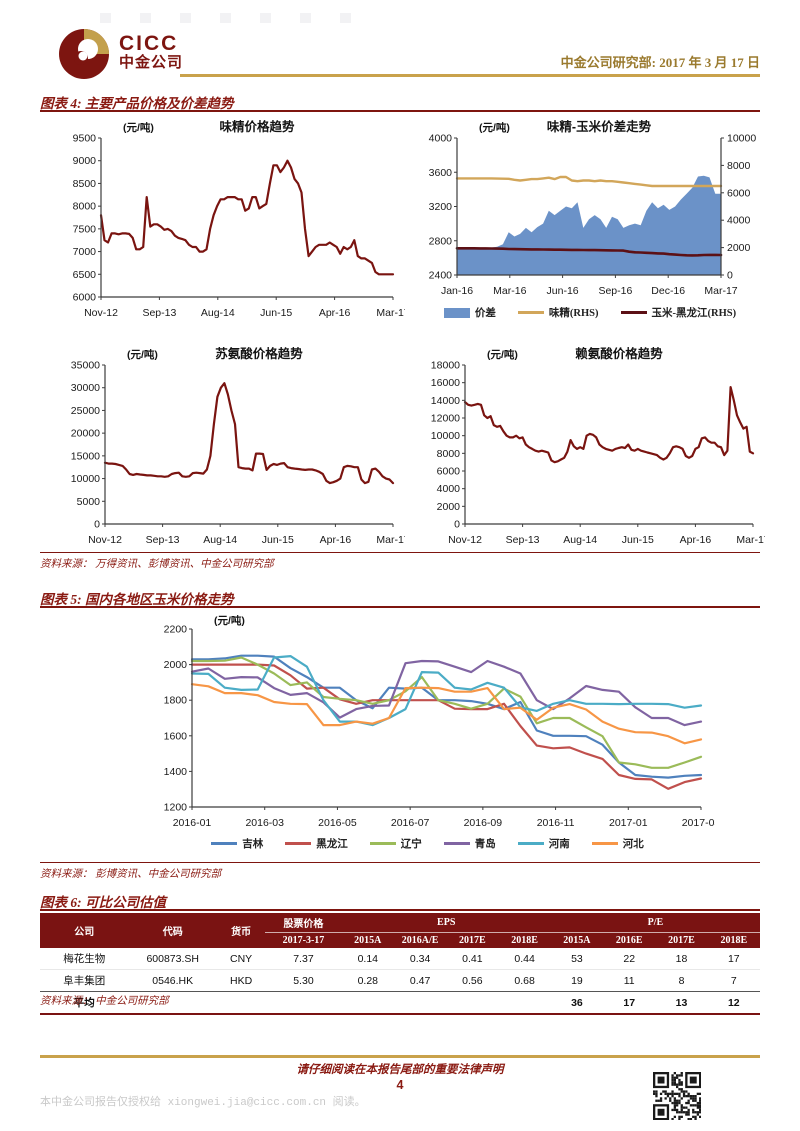 The height and width of the screenshot is (1131, 800). Describe the element at coordinates (367, 940) in the screenshot. I see `col-eps-2015a: 2015A` at that location.